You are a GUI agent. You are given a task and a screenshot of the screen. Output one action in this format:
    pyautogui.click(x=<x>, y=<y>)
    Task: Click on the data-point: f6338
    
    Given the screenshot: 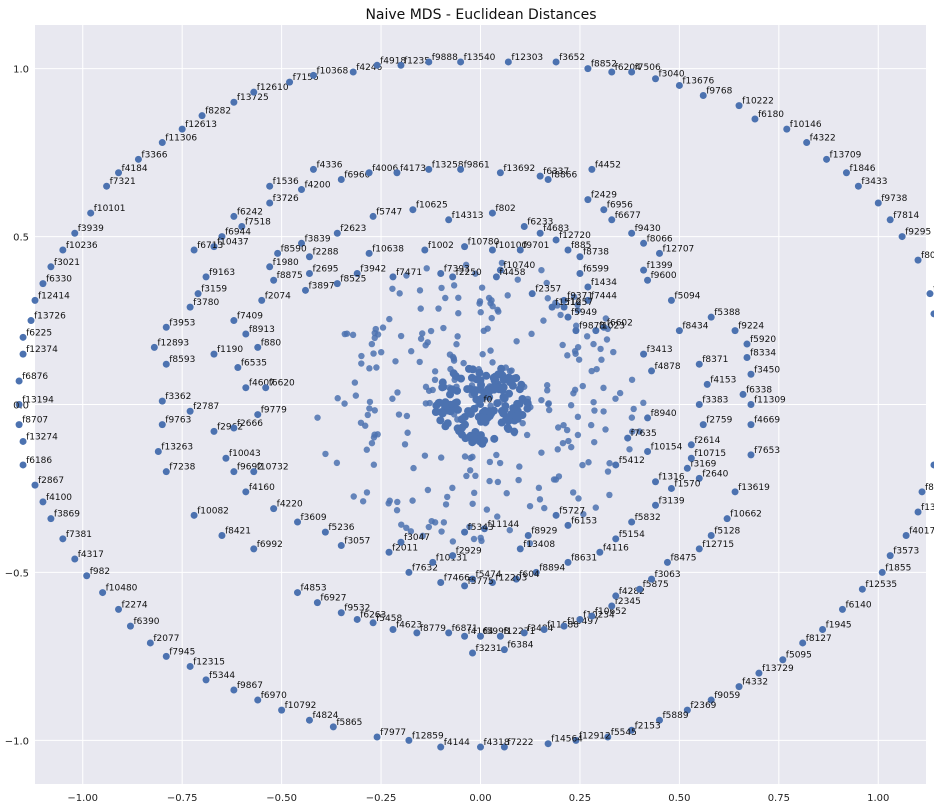 What is the action you would take?
    pyautogui.click(x=755, y=391)
    